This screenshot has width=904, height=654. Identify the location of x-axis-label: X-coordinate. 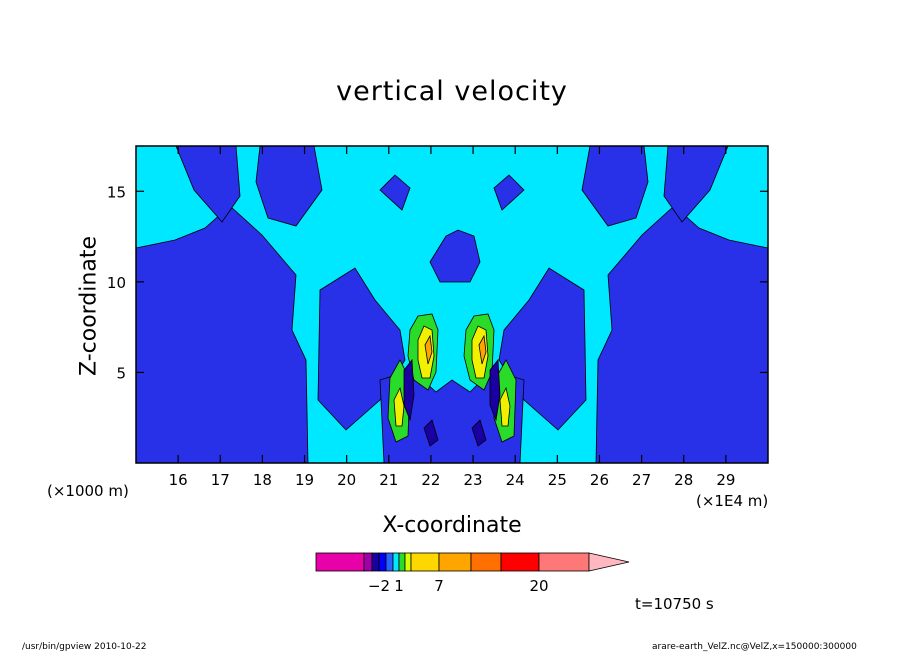
(452, 525).